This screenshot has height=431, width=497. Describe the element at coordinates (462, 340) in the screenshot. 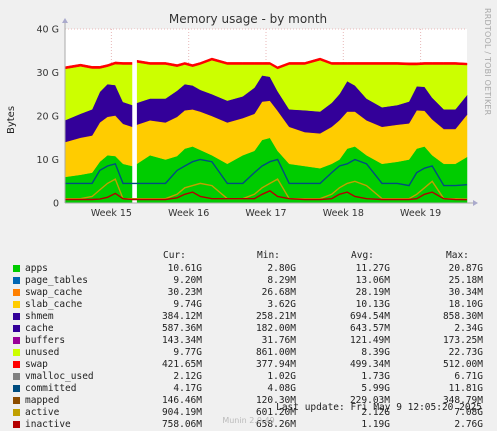

I see `legend-max-value: 173.25M` at that location.